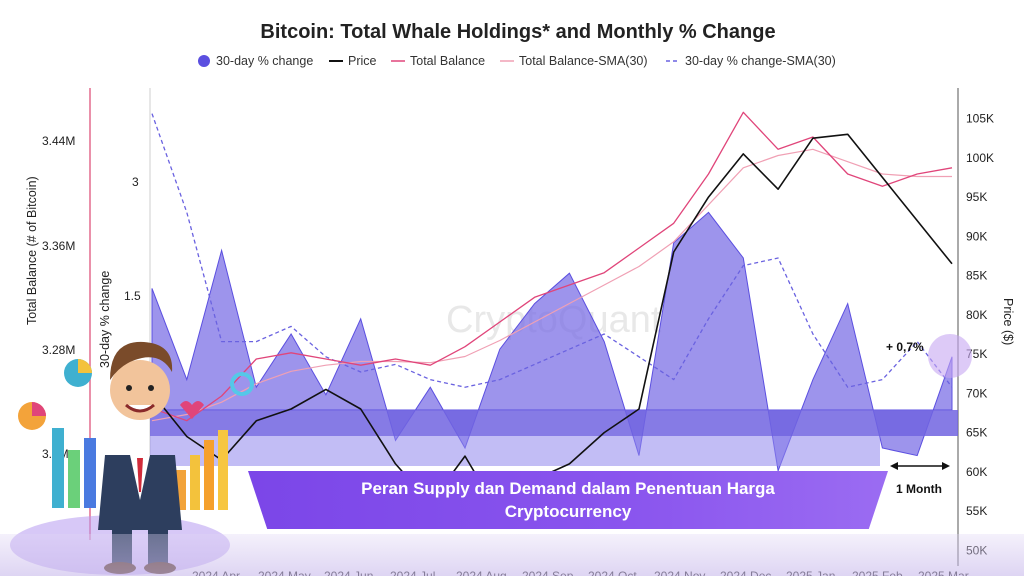  Describe the element at coordinates (135, 182) in the screenshot. I see `inner-tick: 3` at that location.